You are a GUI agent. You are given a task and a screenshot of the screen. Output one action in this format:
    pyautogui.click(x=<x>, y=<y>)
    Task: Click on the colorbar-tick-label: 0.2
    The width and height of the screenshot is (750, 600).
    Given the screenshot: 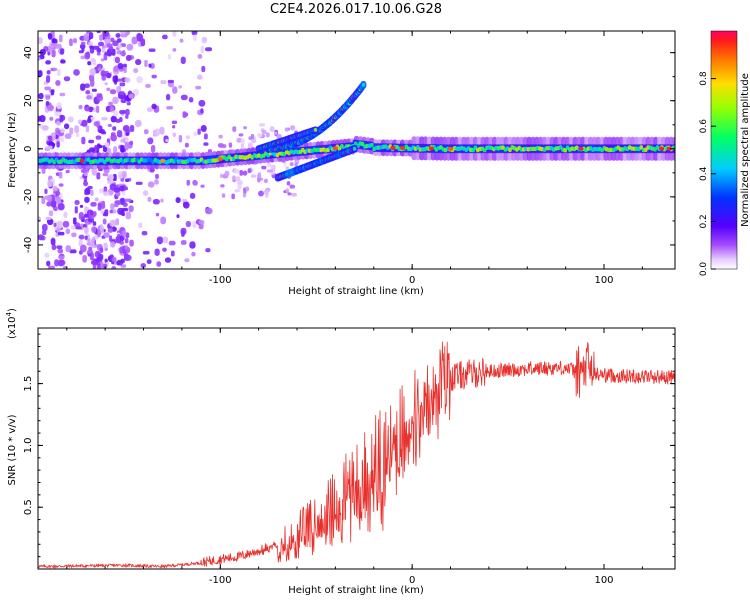 What is the action you would take?
    pyautogui.click(x=704, y=221)
    